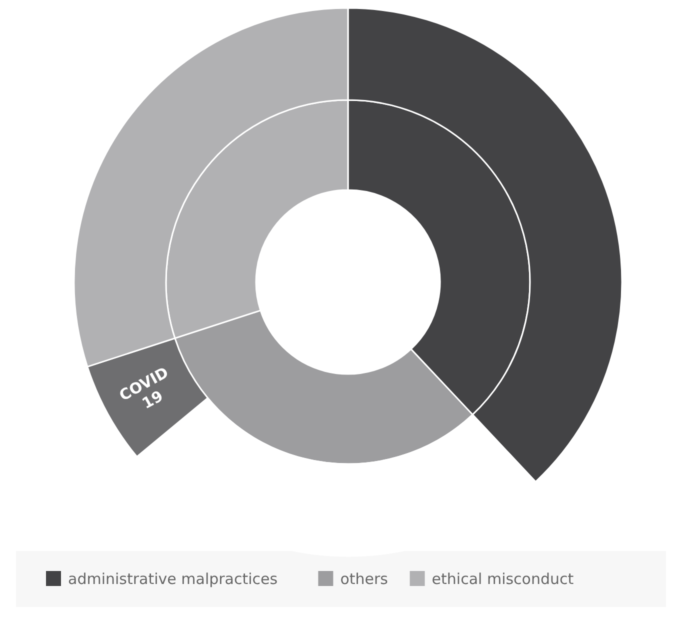  What do you see at coordinates (173, 579) in the screenshot?
I see `legend-label: administrative malpractices` at bounding box center [173, 579].